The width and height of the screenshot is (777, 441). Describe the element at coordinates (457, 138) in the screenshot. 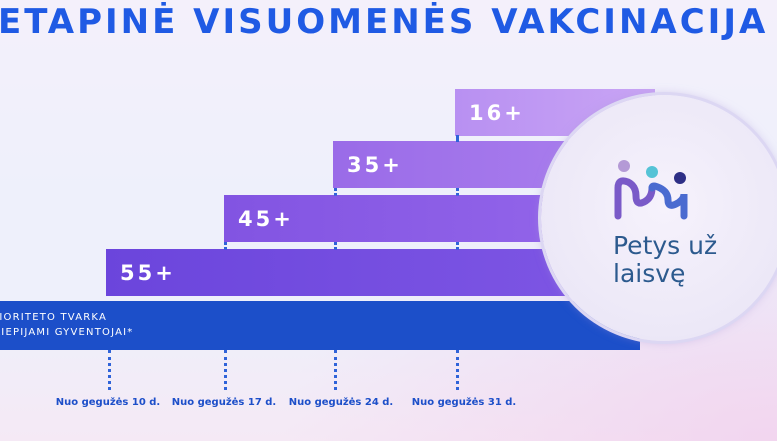

I see `date-connector-4-upper-a` at that location.